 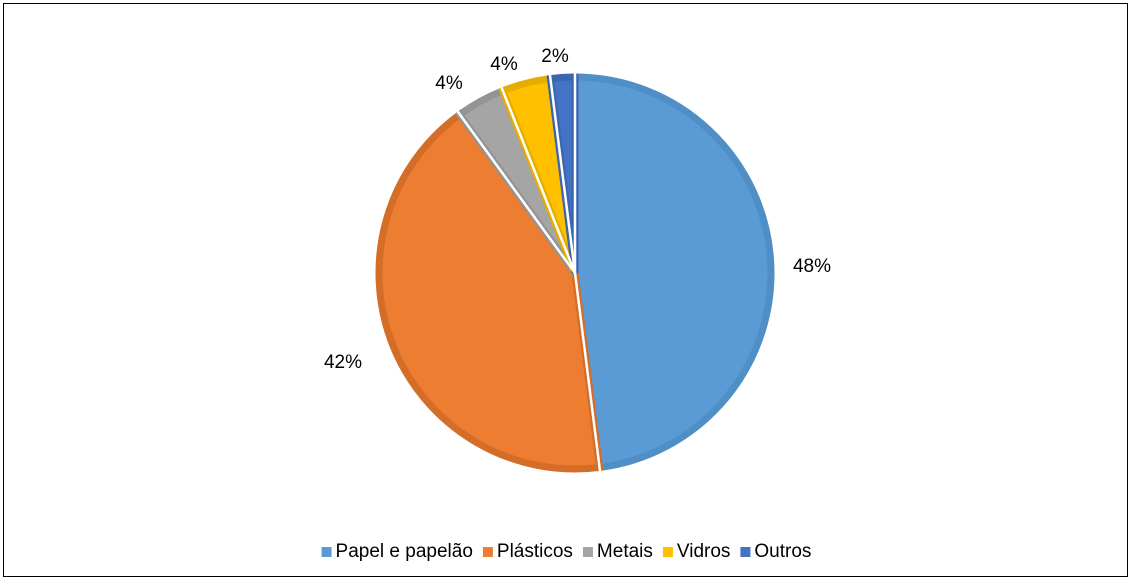 I want to click on legend-item-plasticos: Plásticos, so click(x=527, y=551).